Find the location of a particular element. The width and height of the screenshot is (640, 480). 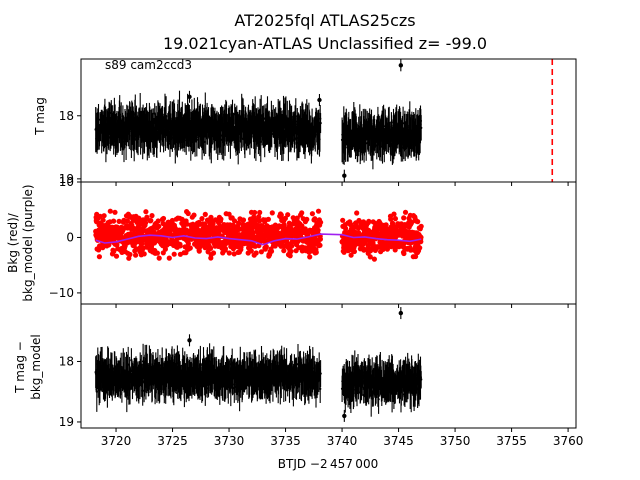

x-tick-label: 3720 is located at coordinates (116, 441).